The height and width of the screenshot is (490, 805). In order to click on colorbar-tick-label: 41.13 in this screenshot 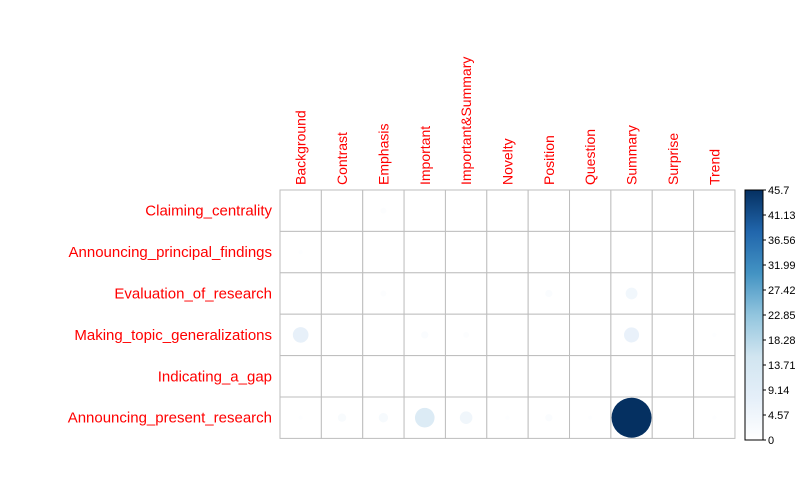, I will do `click(782, 216)`.